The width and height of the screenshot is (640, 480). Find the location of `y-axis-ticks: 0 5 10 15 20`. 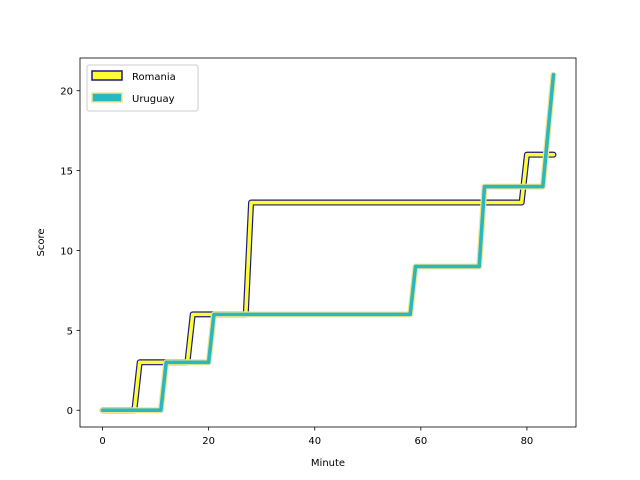

y-axis-ticks: 0 5 10 15 20 is located at coordinates (70, 252).